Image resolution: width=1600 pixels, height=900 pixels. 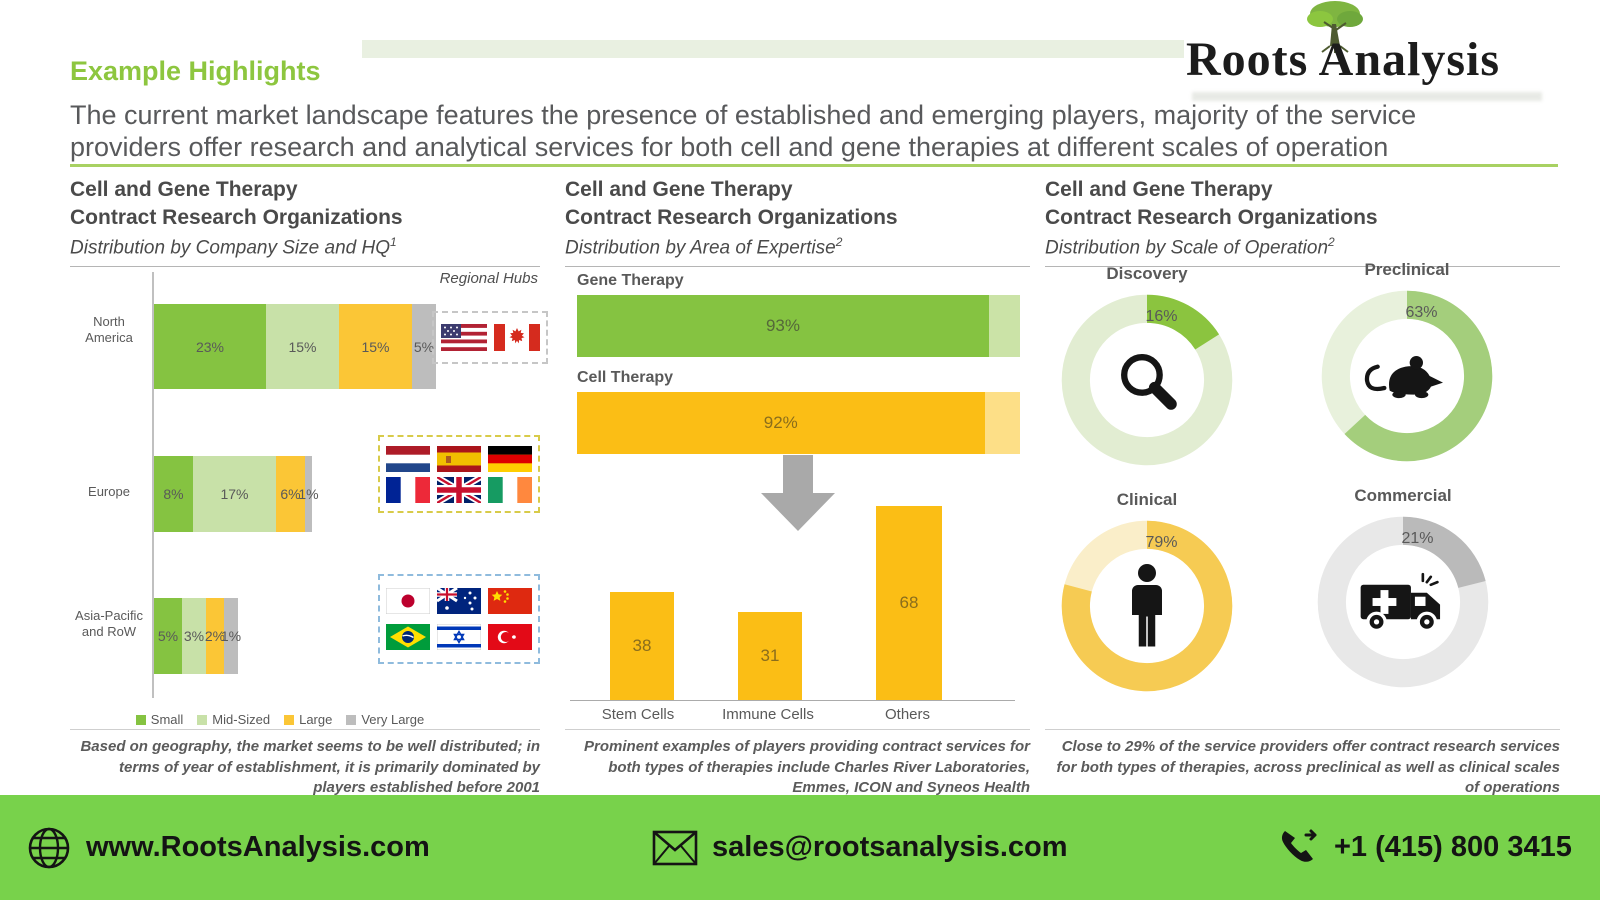 I want to click on flag-united-kingdom-icon, so click(x=459, y=489).